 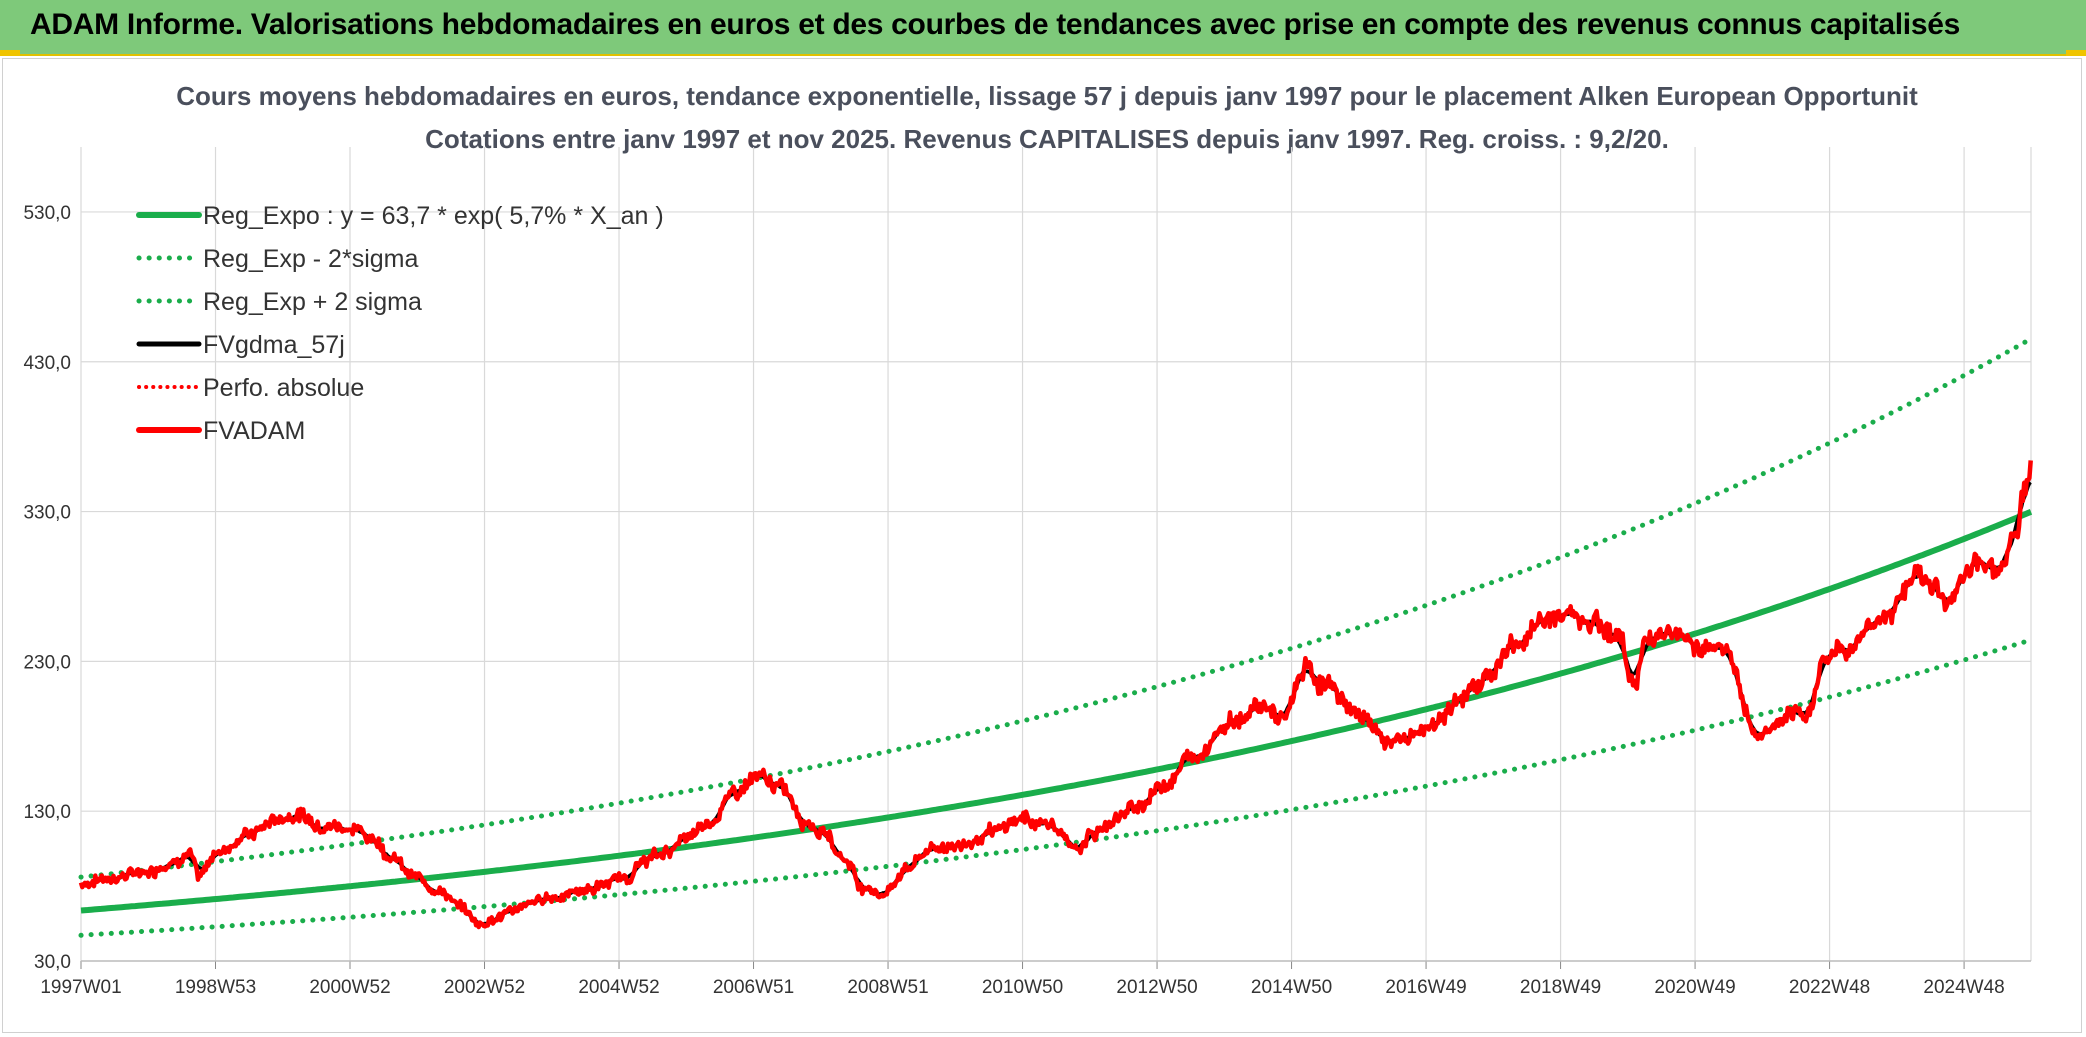 I want to click on legend-label: Reg_Exp - 2*sigma, so click(x=310, y=259).